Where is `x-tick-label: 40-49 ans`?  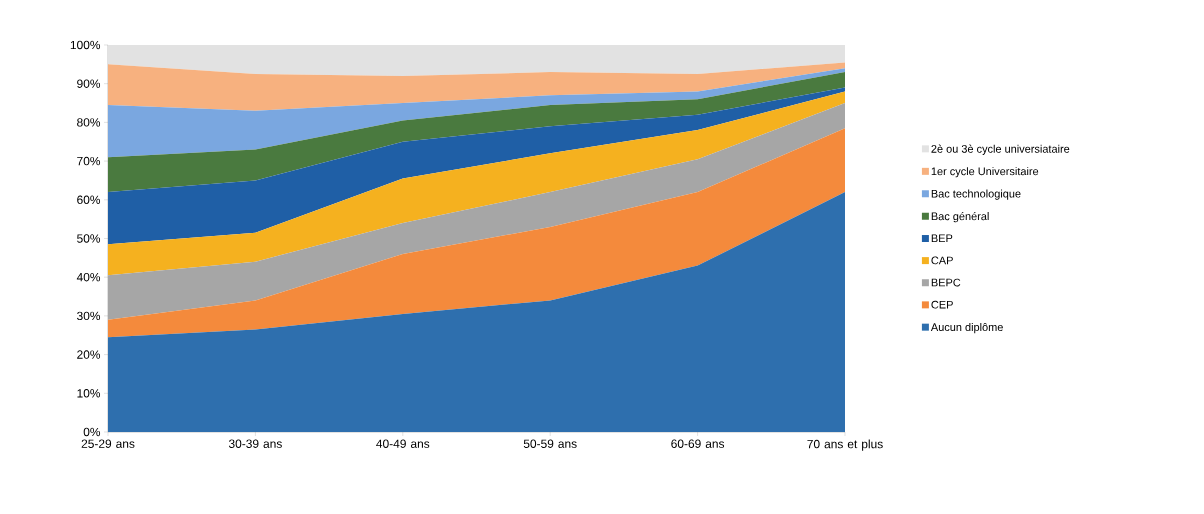
x-tick-label: 40-49 ans is located at coordinates (403, 443).